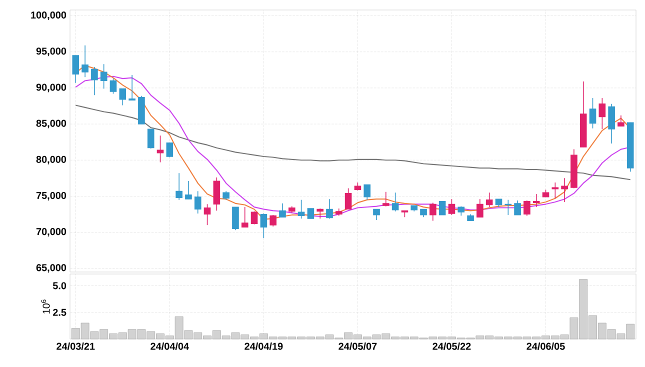 The image size is (645, 367). I want to click on x-tick-label: 24/04/19, so click(263, 346).